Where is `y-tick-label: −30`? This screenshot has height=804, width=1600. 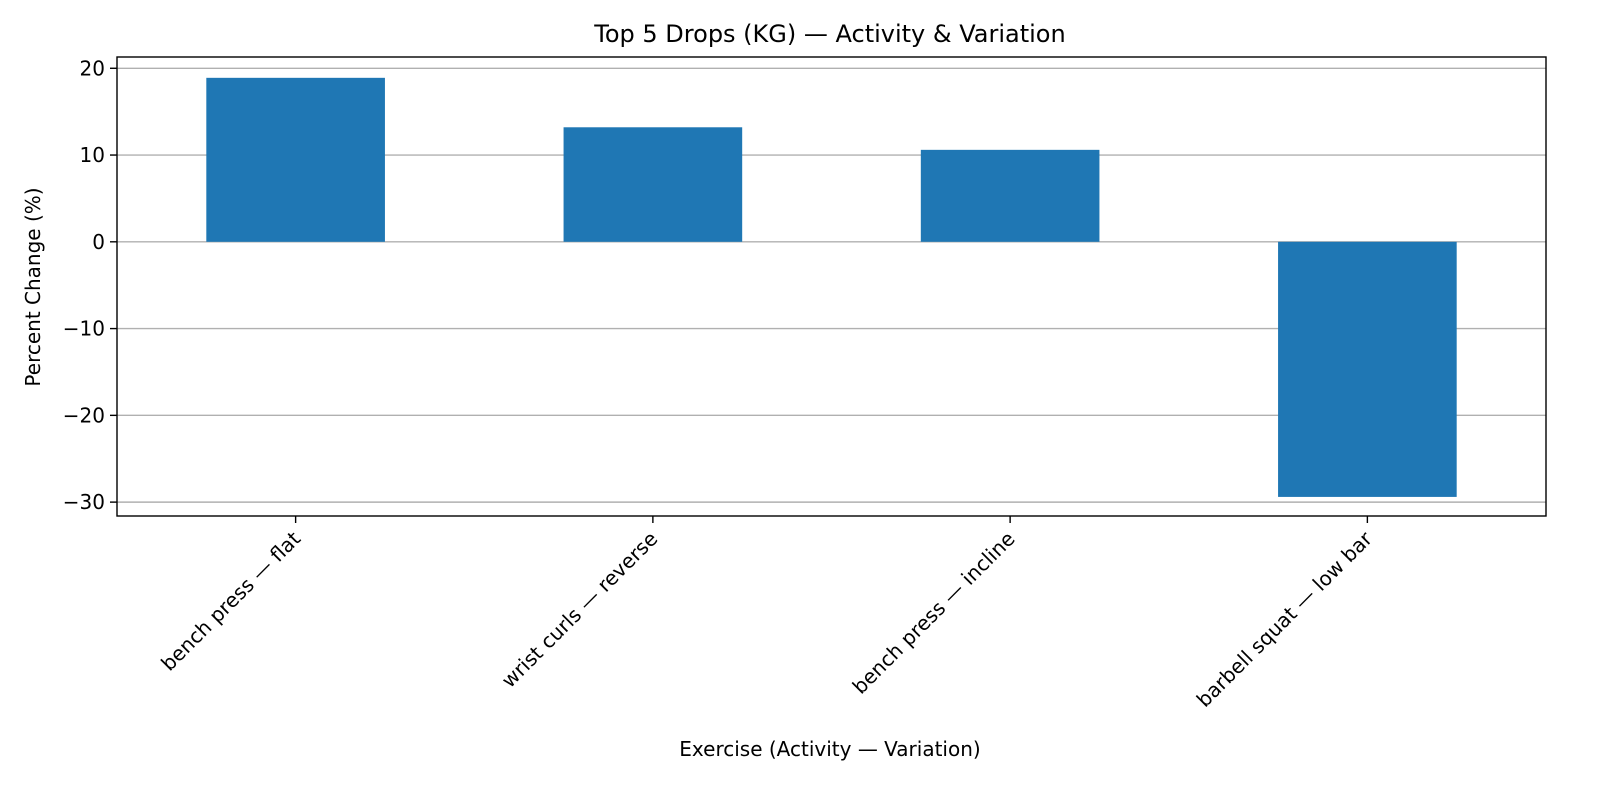
y-tick-label: −30 is located at coordinates (84, 502).